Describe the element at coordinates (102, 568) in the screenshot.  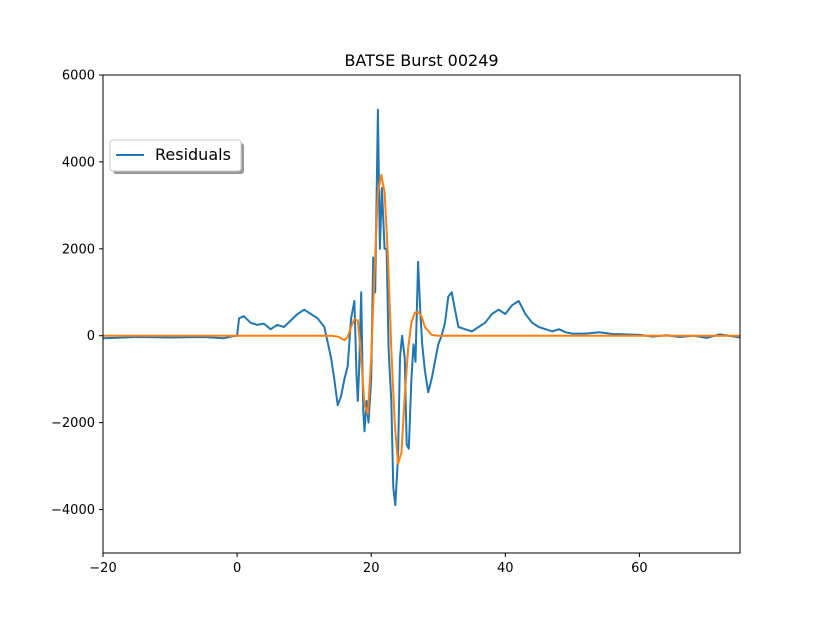
I see `x-tick-label: −20` at that location.